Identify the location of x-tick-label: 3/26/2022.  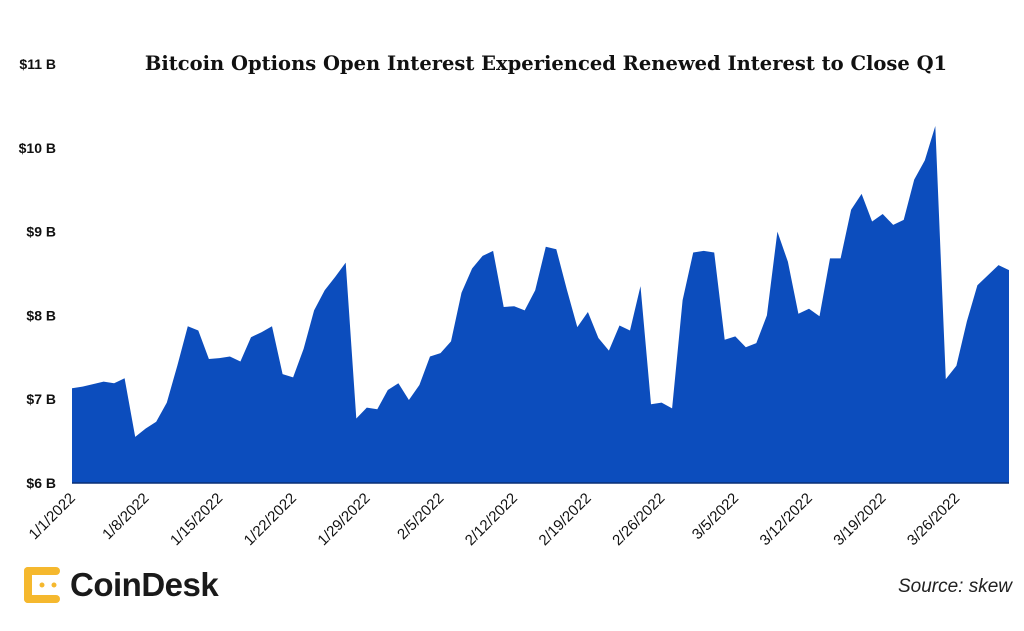
(933, 519).